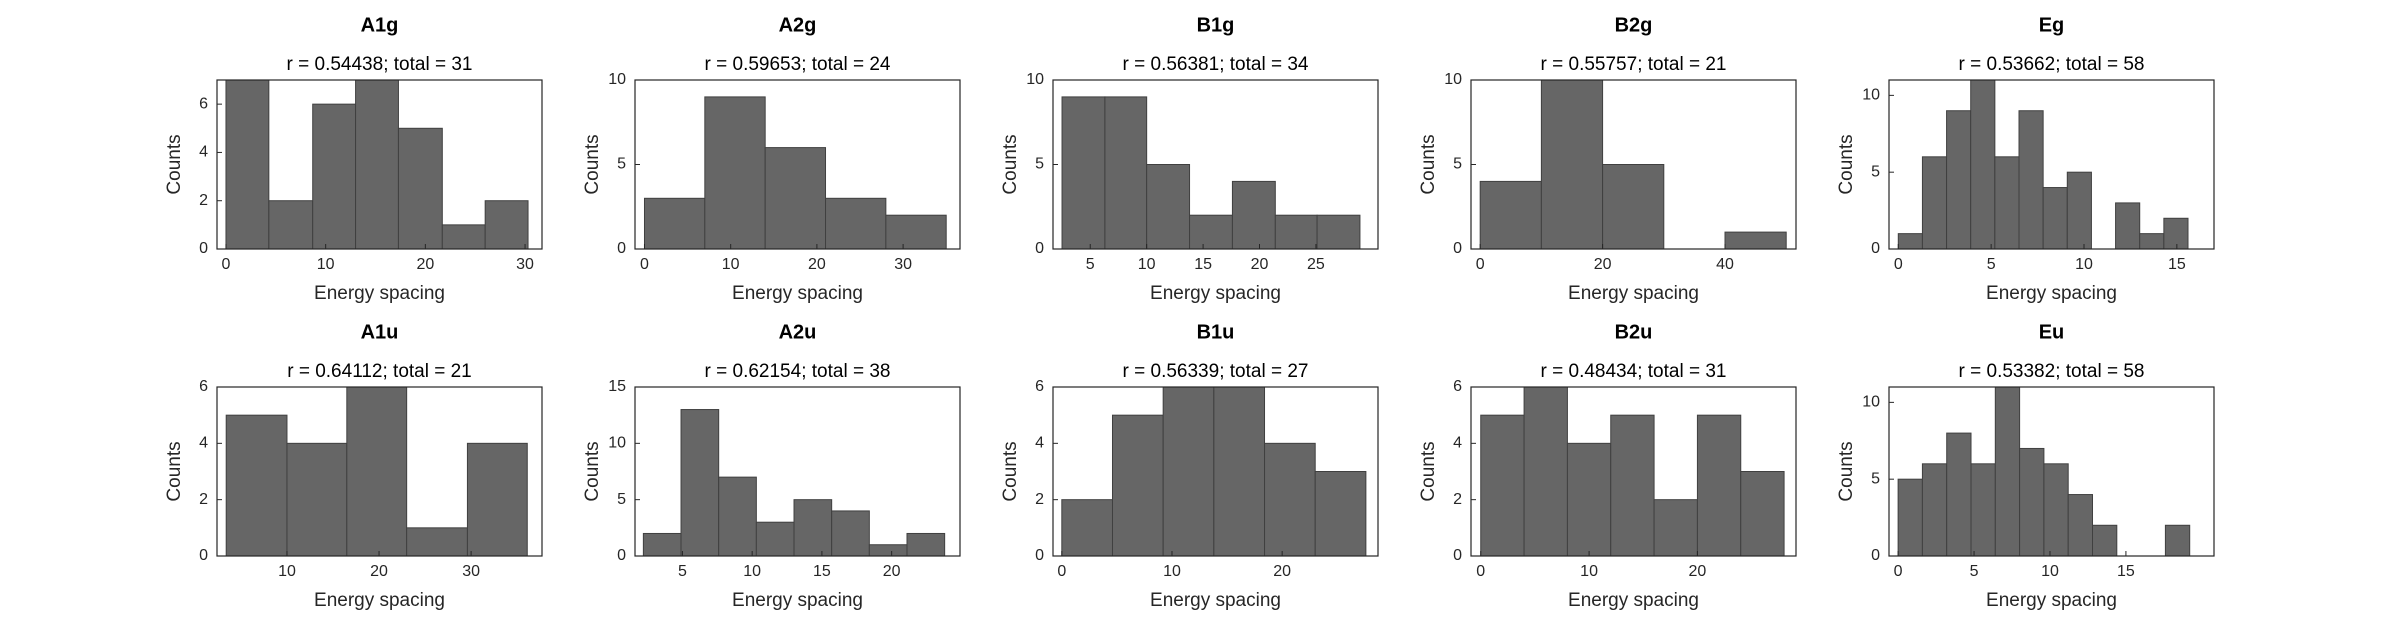 Image resolution: width=2403 pixels, height=625 pixels. Describe the element at coordinates (1216, 332) in the screenshot. I see `chart-title: B1u` at that location.